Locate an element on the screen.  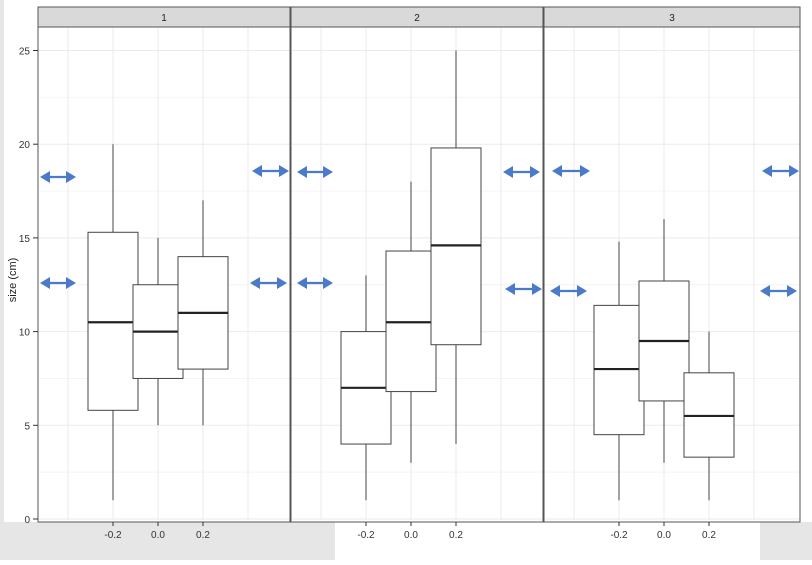
bottom-strip-right is located at coordinates (786, 541).